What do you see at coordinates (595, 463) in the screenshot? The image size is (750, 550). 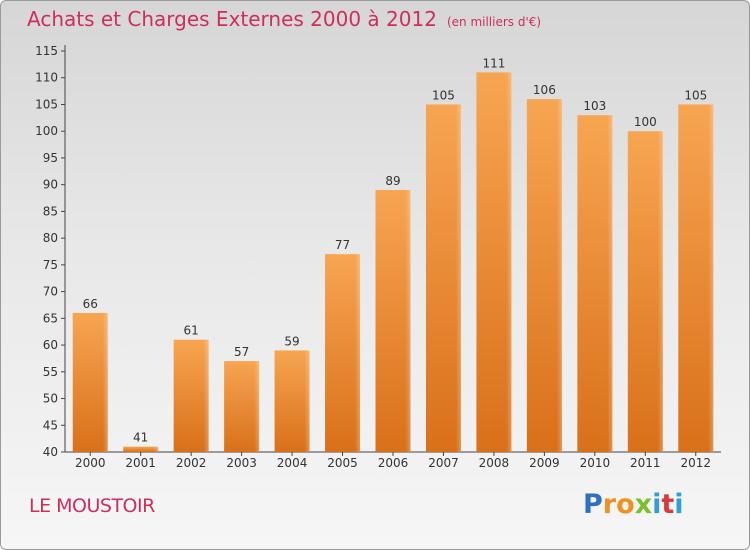 I see `x-tick-label: 2010` at bounding box center [595, 463].